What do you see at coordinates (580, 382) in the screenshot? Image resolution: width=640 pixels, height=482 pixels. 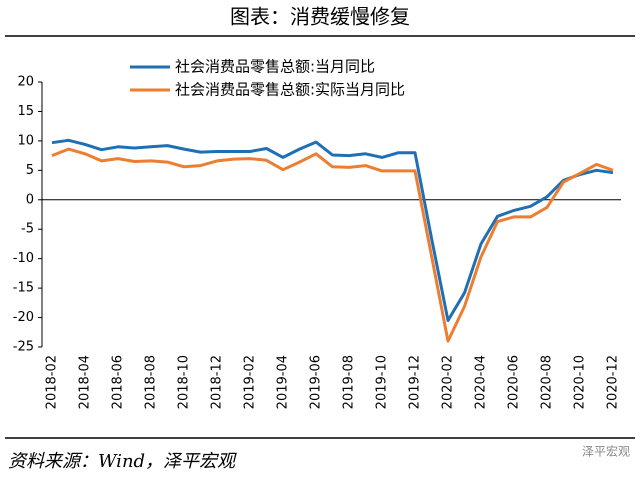 I see `x-tick-label: 2020-10` at bounding box center [580, 382].